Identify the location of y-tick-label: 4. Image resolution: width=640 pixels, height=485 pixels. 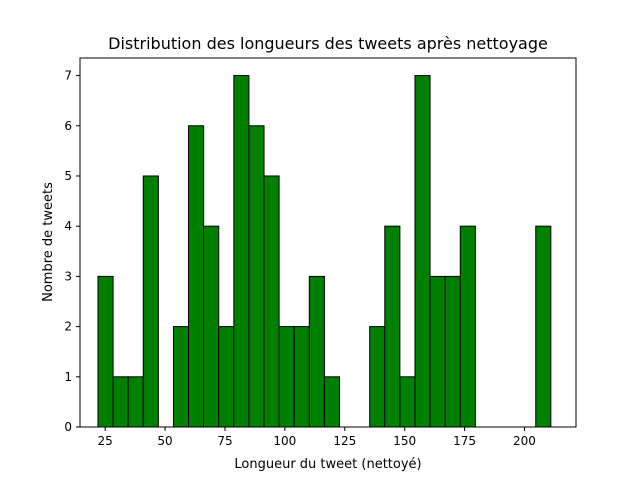
(68, 226).